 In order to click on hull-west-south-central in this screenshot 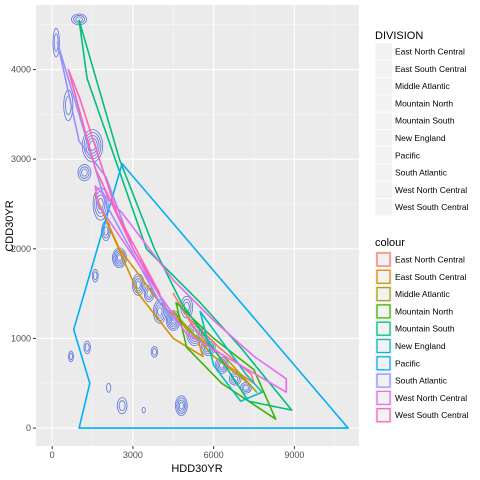, I will do `click(114, 181)`.